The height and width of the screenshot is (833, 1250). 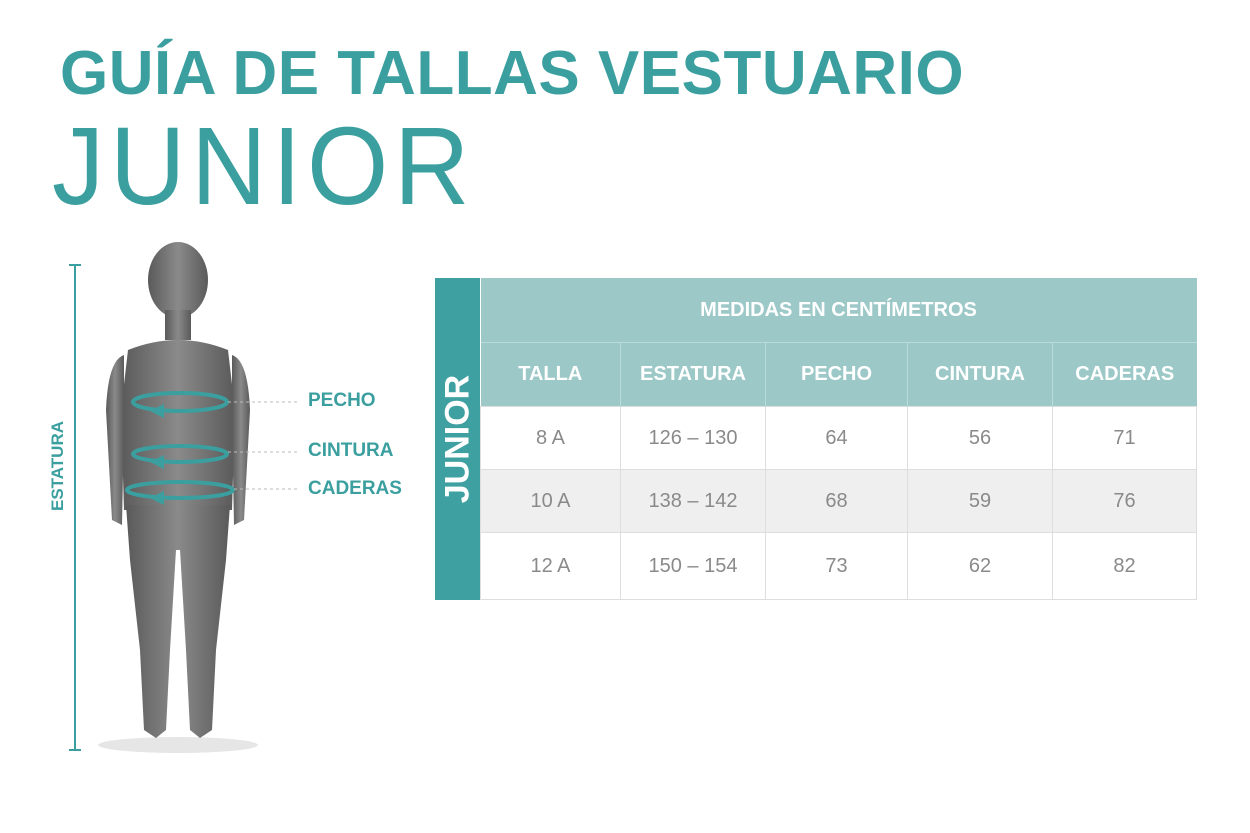 I want to click on table-cell: 71, so click(x=1124, y=438).